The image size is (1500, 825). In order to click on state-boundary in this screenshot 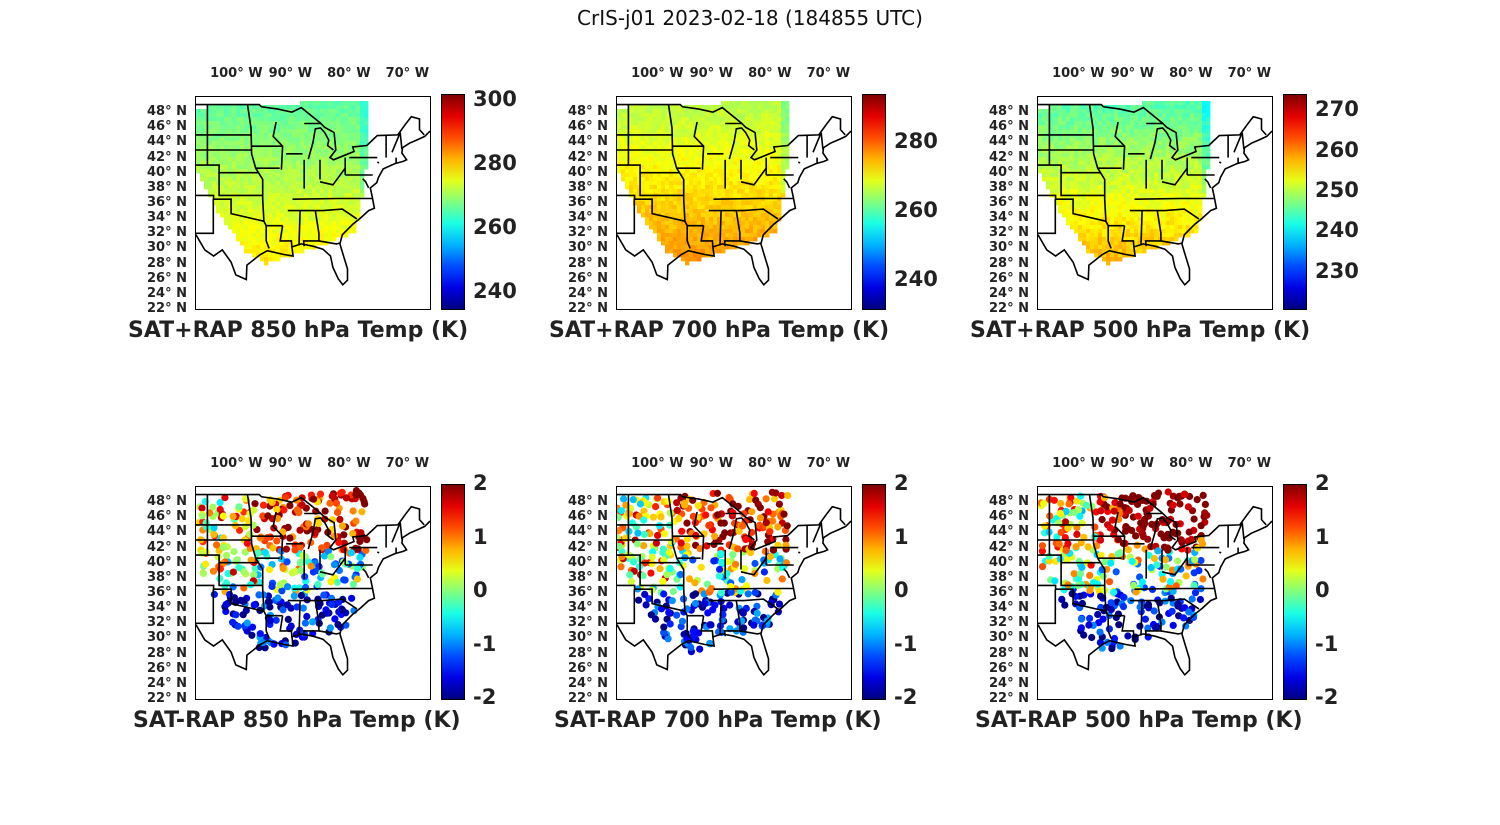, I will do `click(707, 236)`.